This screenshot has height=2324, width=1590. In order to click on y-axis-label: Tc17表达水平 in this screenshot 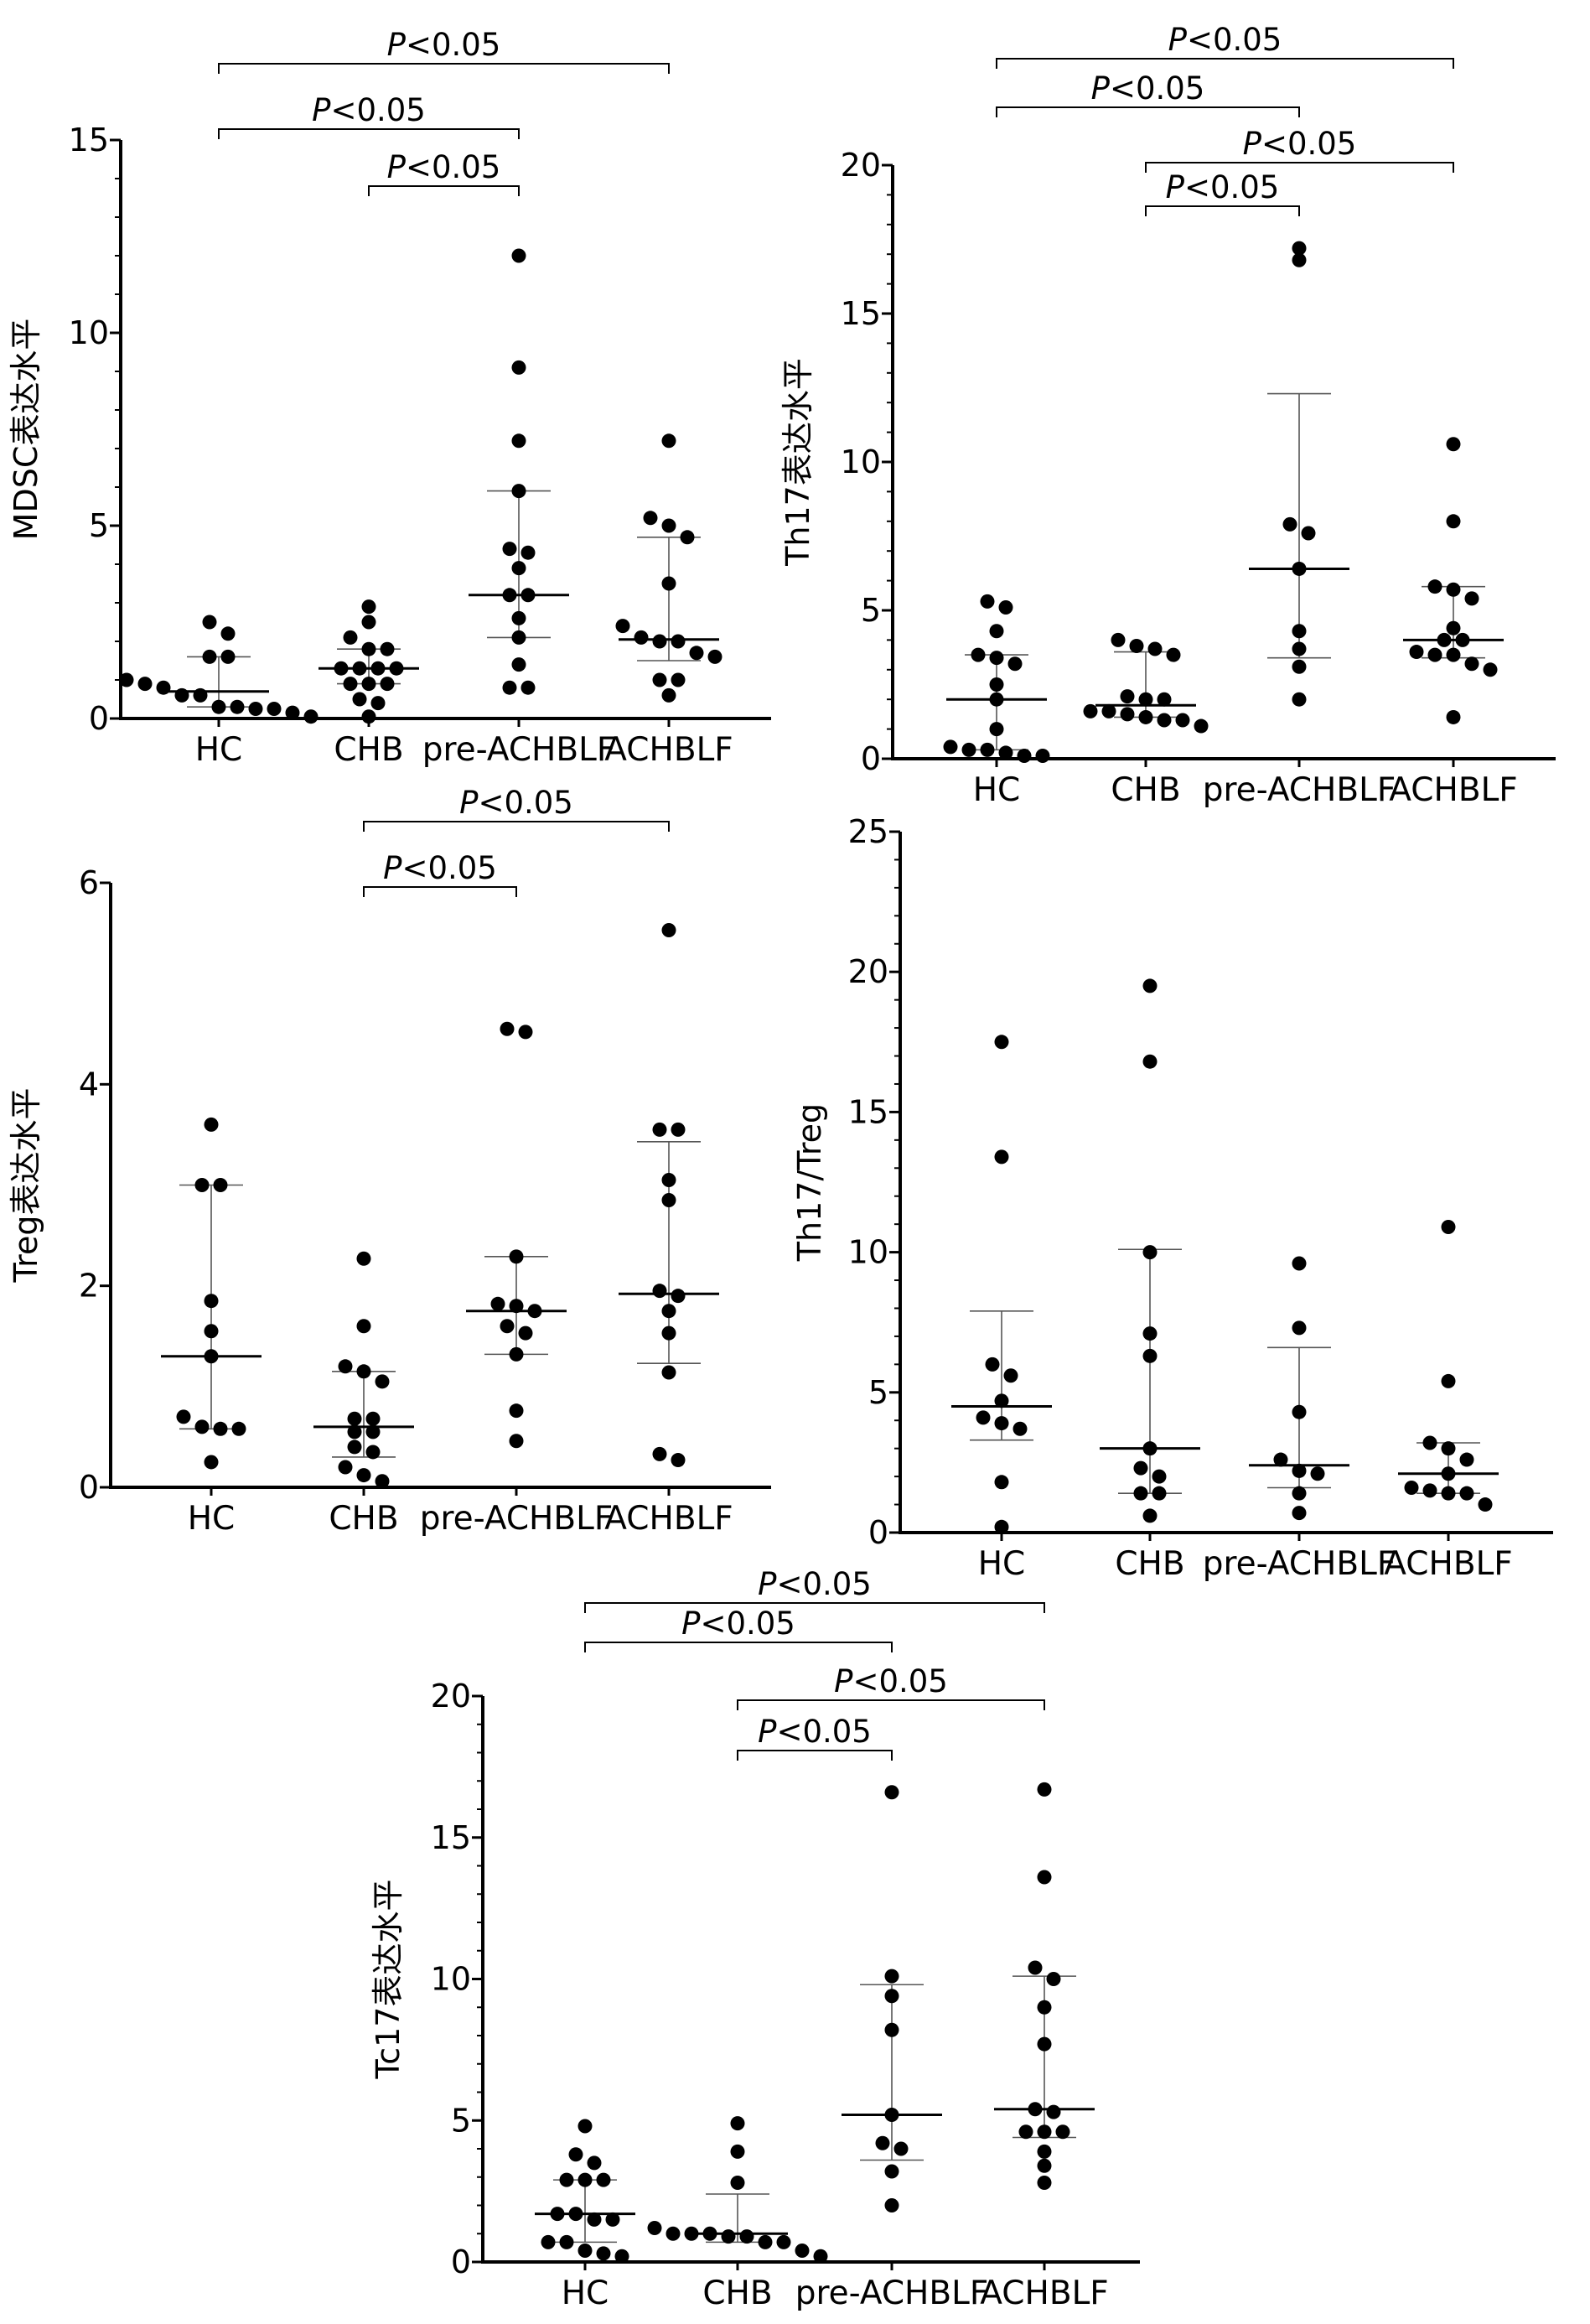, I will do `click(388, 1979)`.